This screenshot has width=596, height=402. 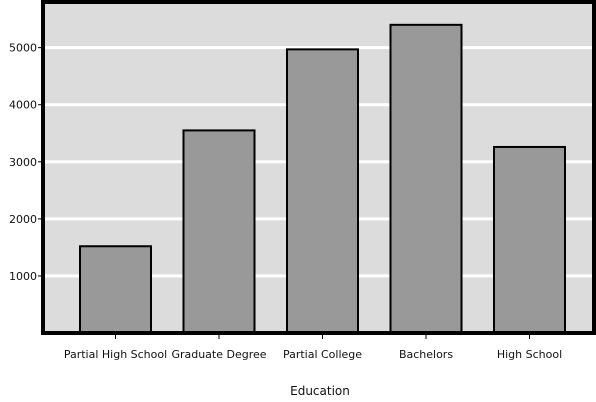 What do you see at coordinates (529, 354) in the screenshot?
I see `x-tick-label: High School` at bounding box center [529, 354].